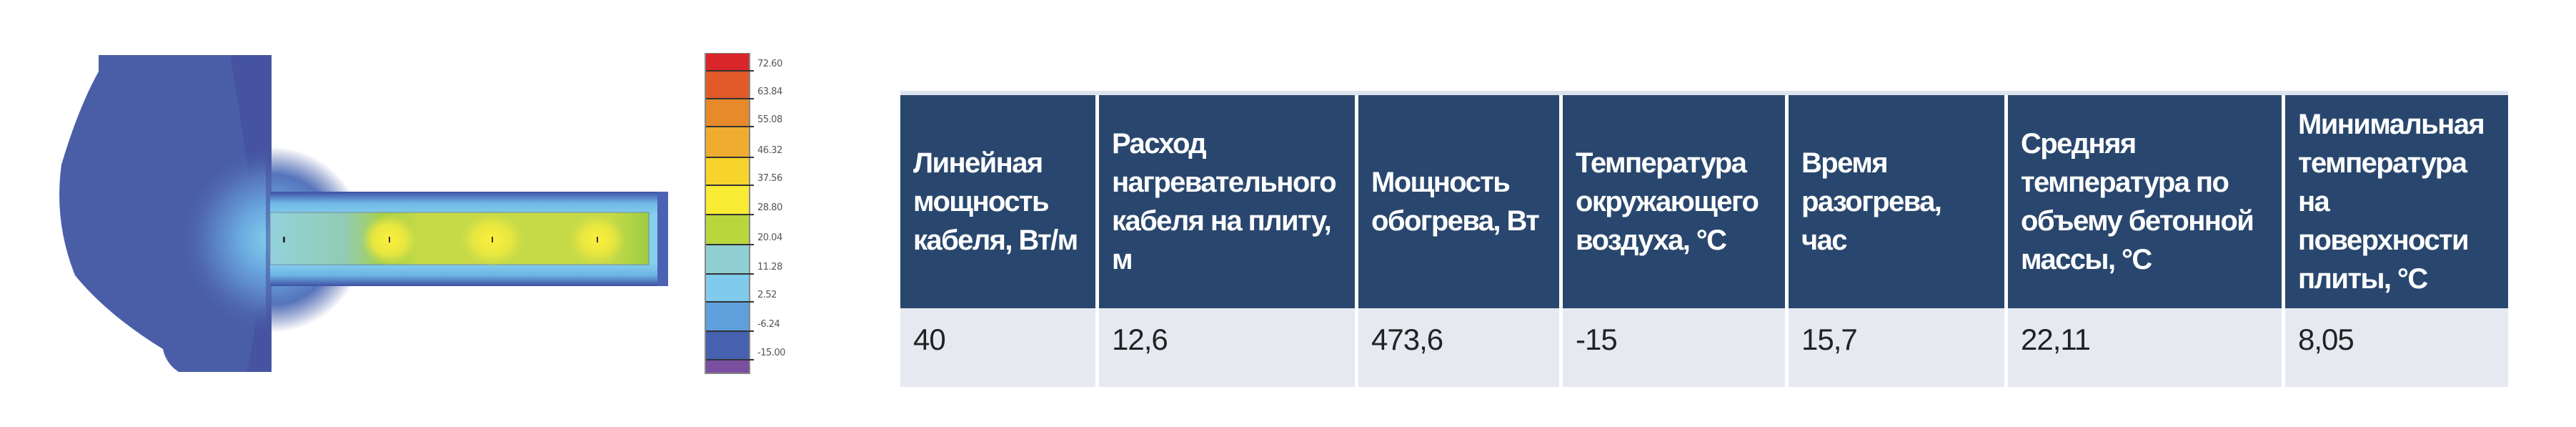 The image size is (2576, 427). I want to click on cell-ambient-temp: -15, so click(1673, 347).